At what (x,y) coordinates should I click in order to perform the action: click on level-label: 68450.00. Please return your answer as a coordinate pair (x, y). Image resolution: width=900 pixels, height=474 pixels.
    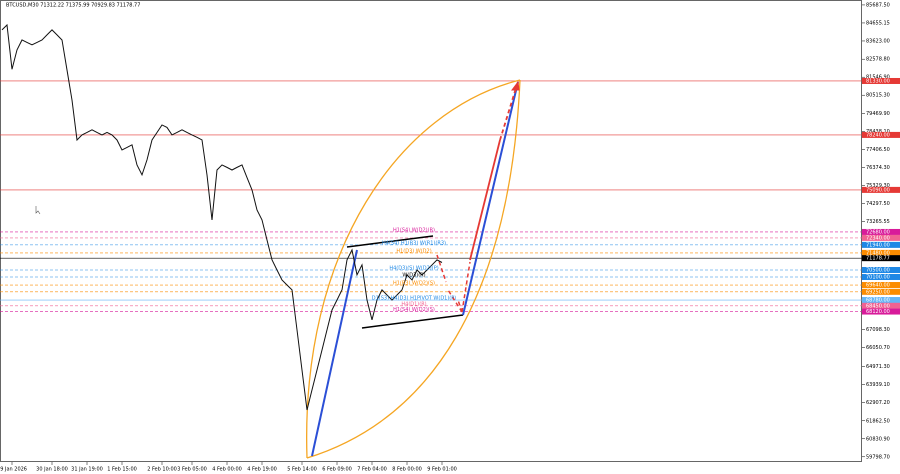
    Looking at the image, I should click on (878, 306).